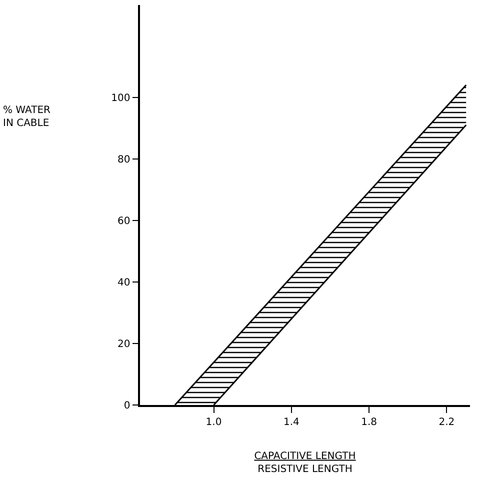 This screenshot has width=488, height=498. Describe the element at coordinates (305, 462) in the screenshot. I see `x-axis-title: CAPACITIVE LENGTH RESISTIVE LENGTH` at that location.